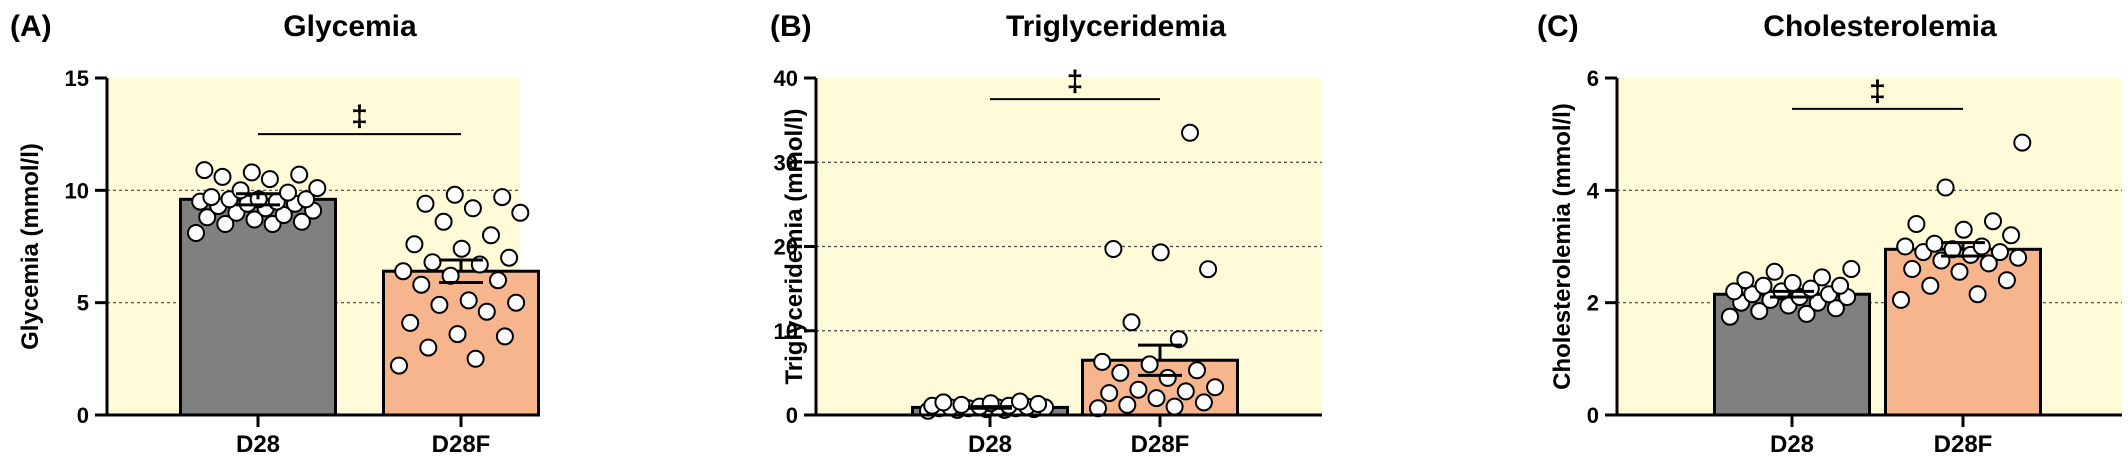 The image size is (2128, 458). What do you see at coordinates (30, 246) in the screenshot?
I see `y-axis-label: Glycemia (mmol/l)` at bounding box center [30, 246].